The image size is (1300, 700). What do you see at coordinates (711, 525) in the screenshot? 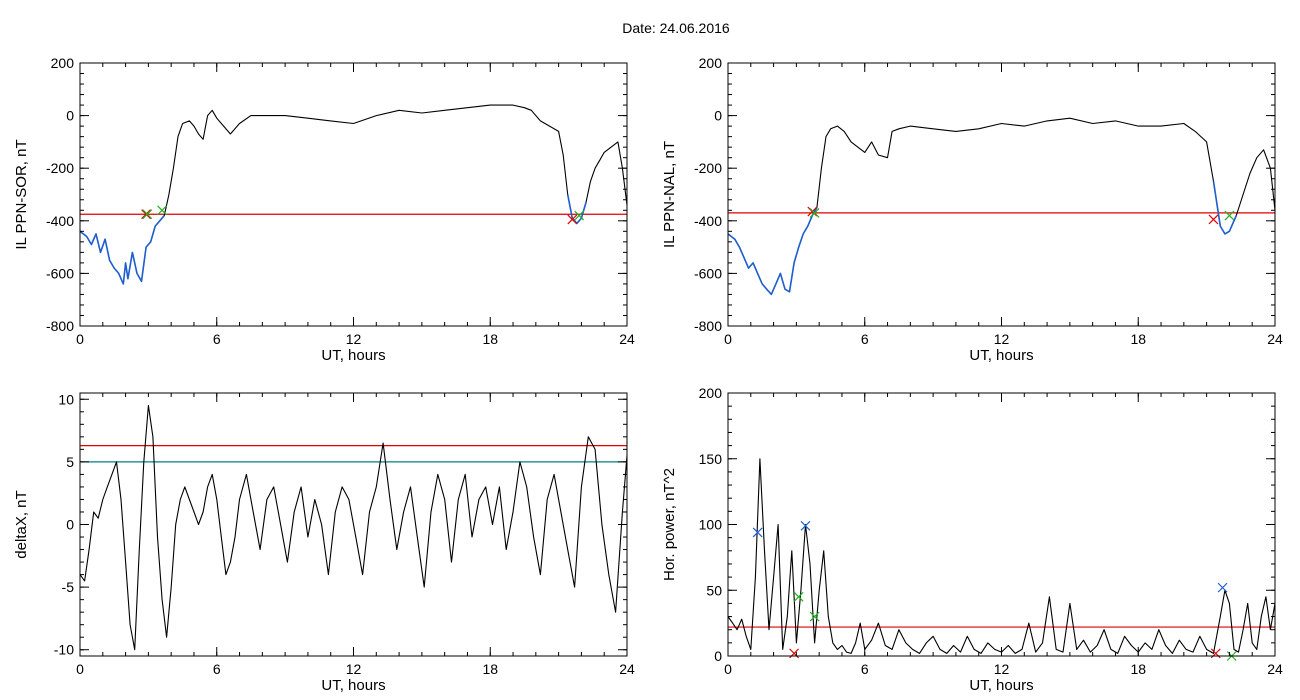
I see `y-tick-label: 100` at bounding box center [711, 525].